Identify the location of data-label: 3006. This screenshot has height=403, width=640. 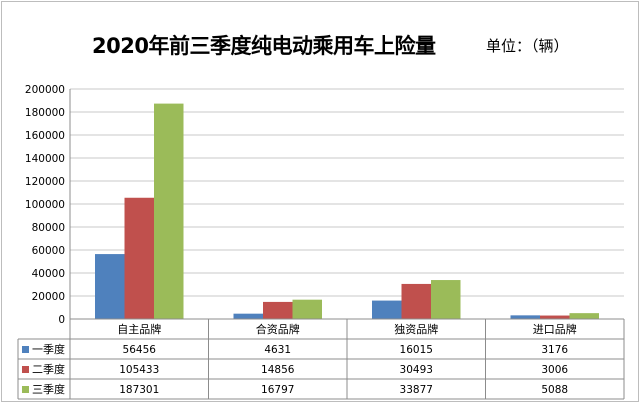
(554, 370).